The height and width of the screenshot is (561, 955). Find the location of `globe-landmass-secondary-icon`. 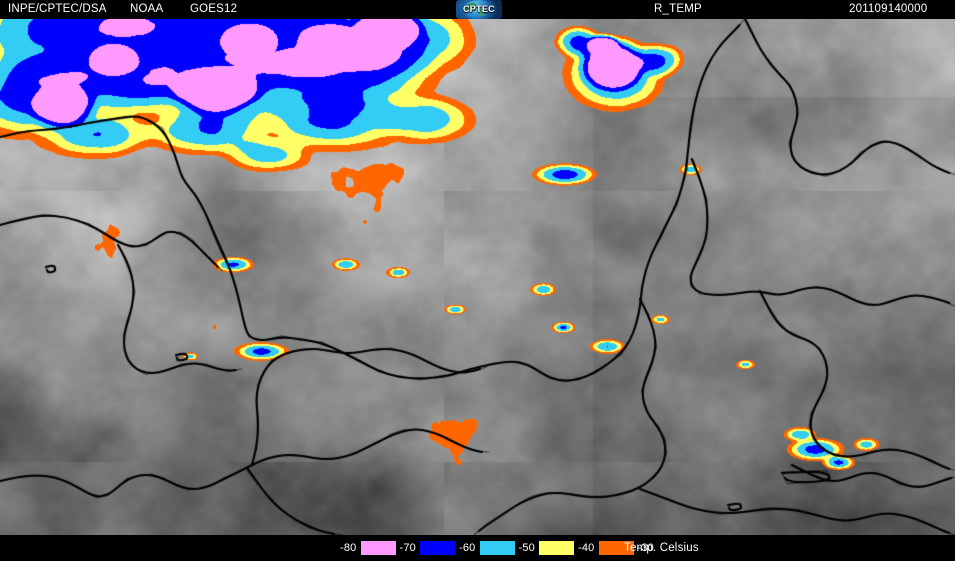

globe-landmass-secondary-icon is located at coordinates (482, 12).